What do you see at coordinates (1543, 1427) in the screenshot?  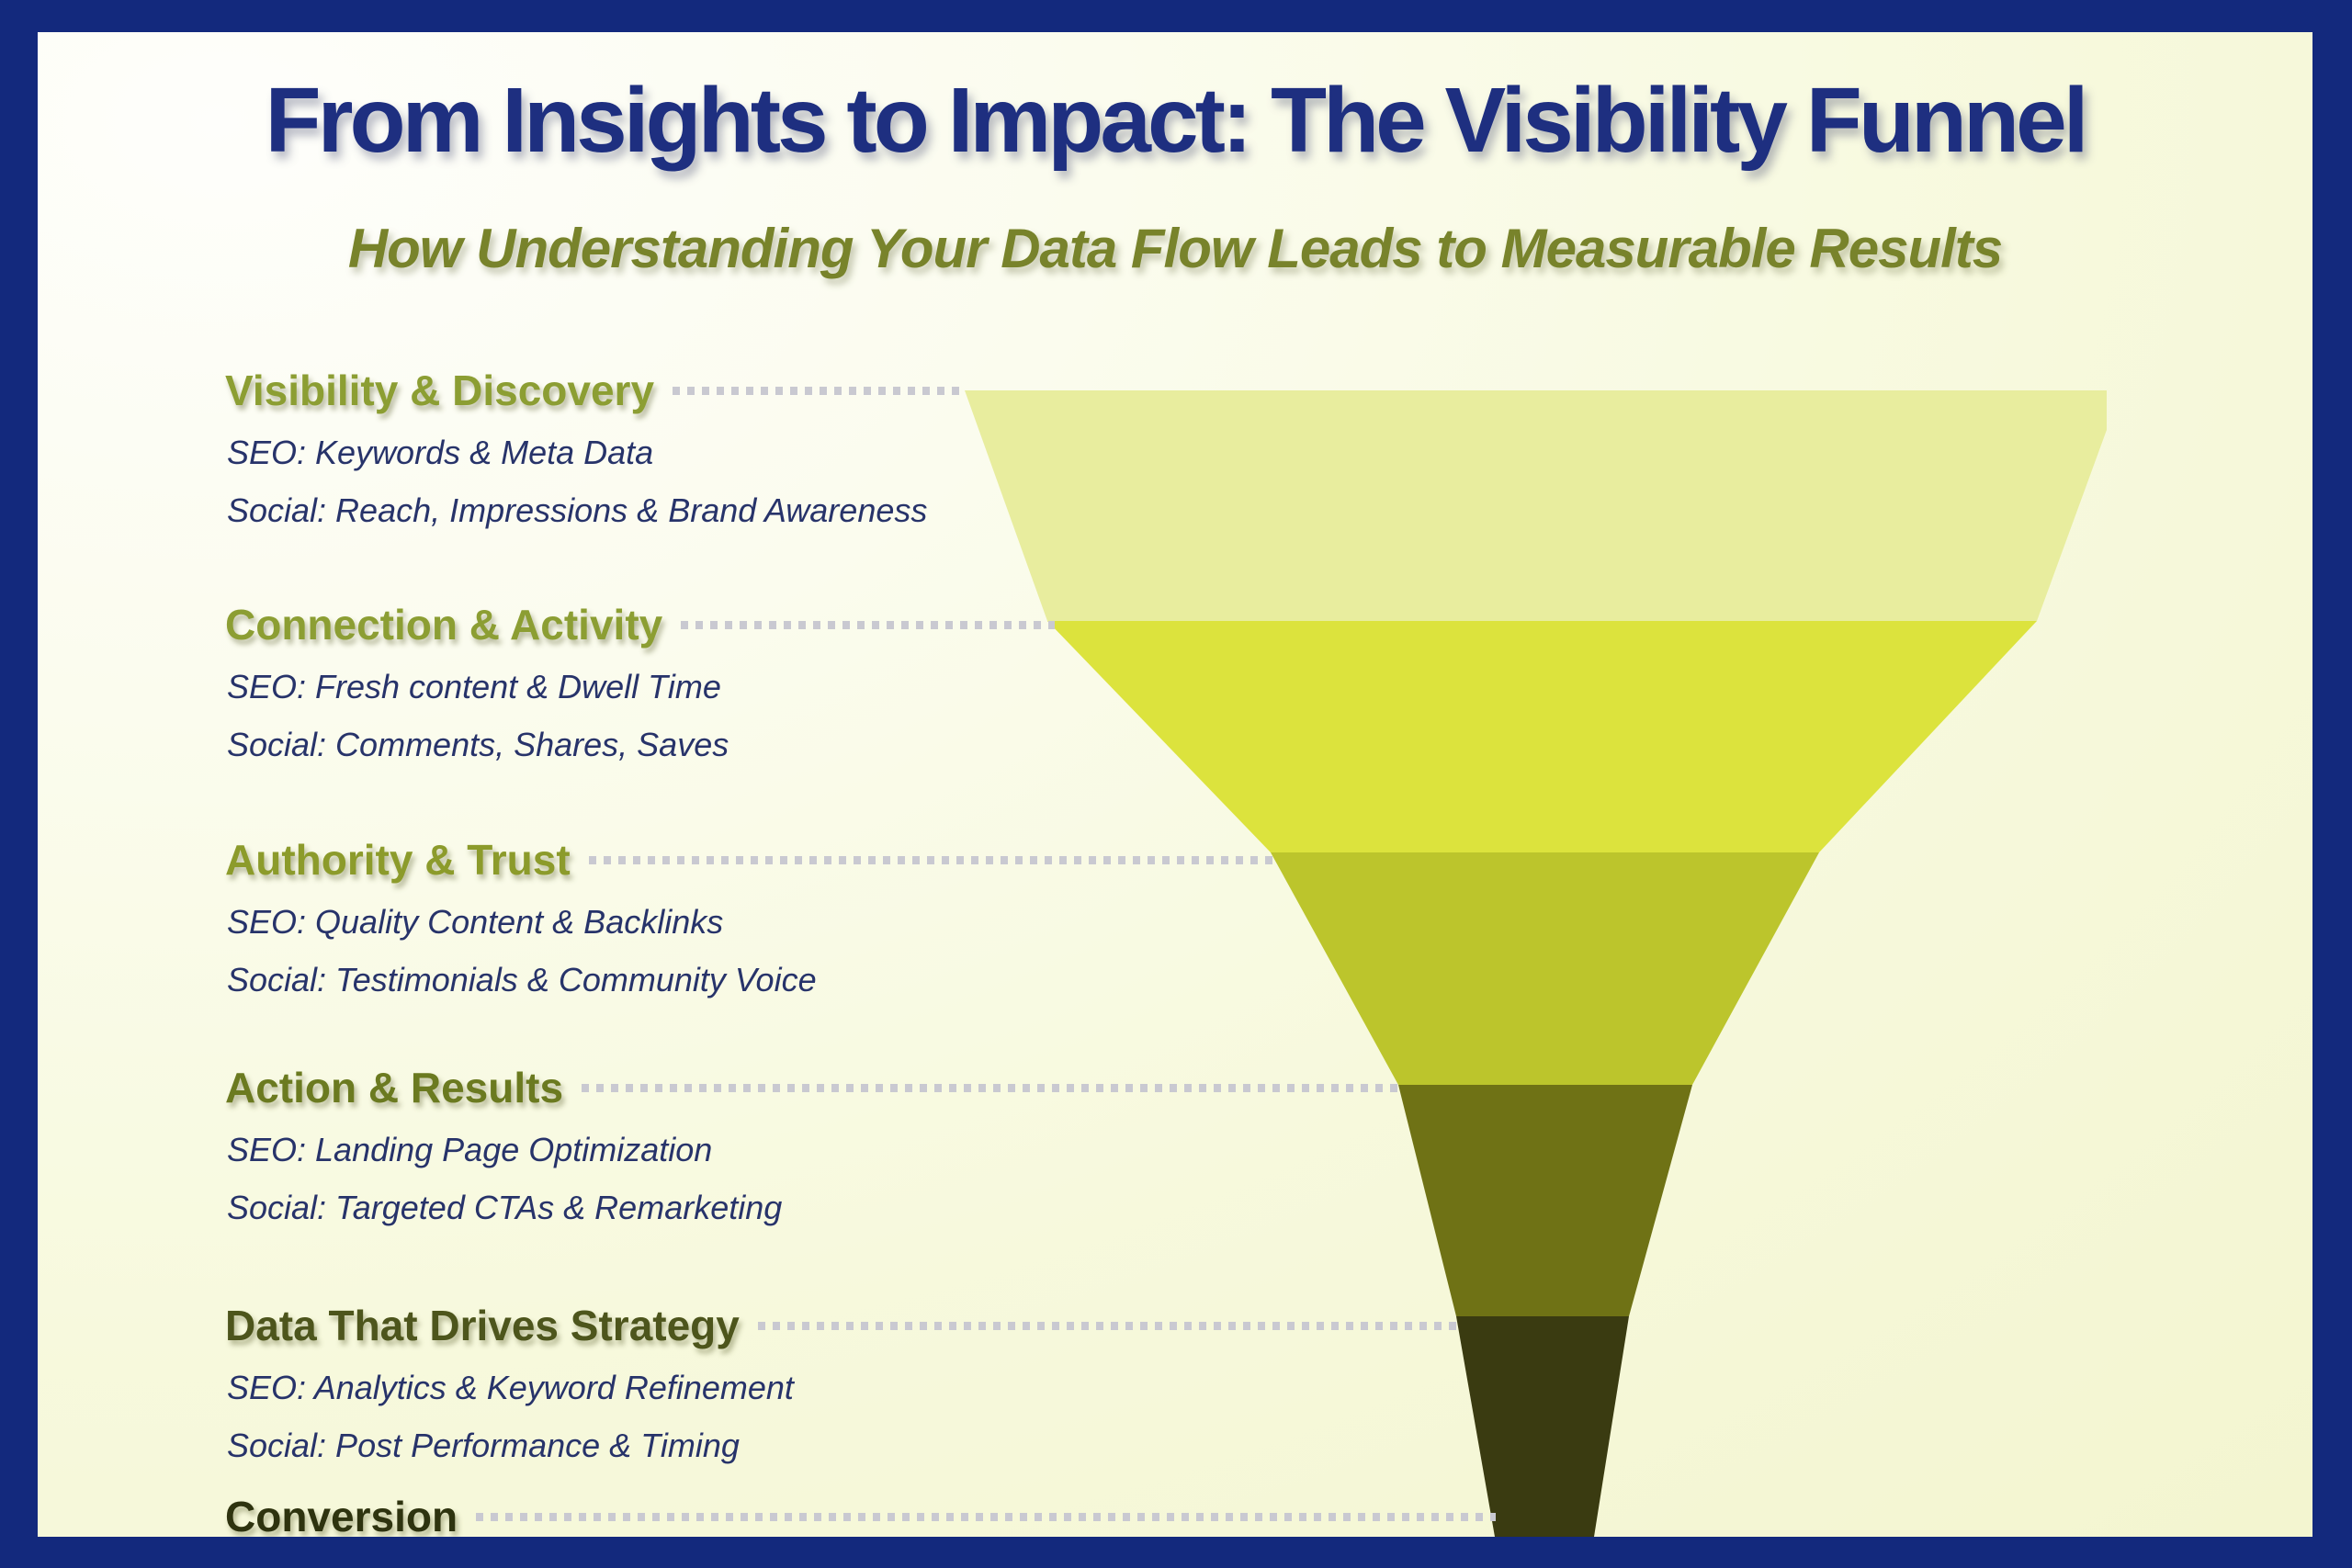 I see `funnel-segment-conversion-stem` at bounding box center [1543, 1427].